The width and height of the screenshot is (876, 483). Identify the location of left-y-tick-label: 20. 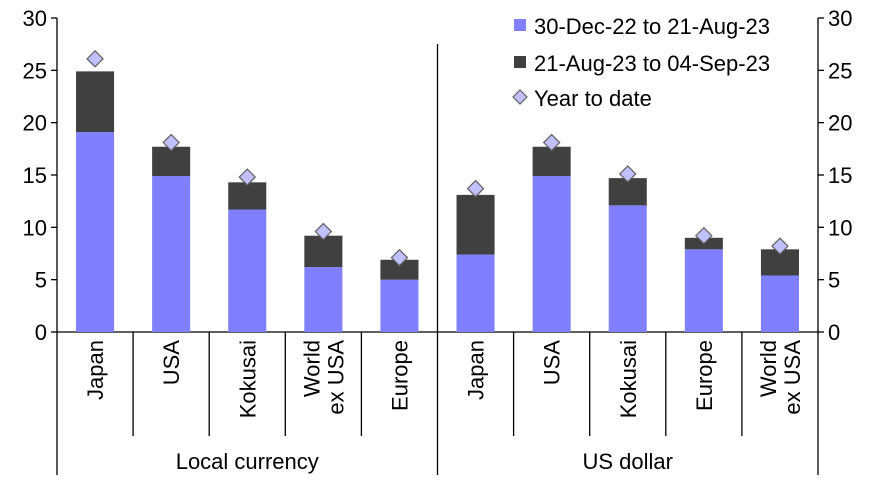
(35, 123).